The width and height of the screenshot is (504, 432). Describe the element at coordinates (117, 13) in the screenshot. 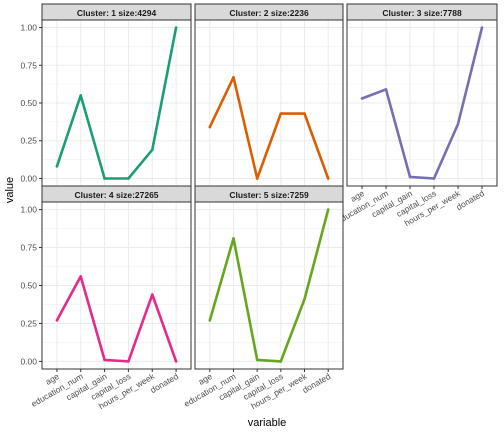

I see `panel-title: Cluster: 1 size:4294` at that location.